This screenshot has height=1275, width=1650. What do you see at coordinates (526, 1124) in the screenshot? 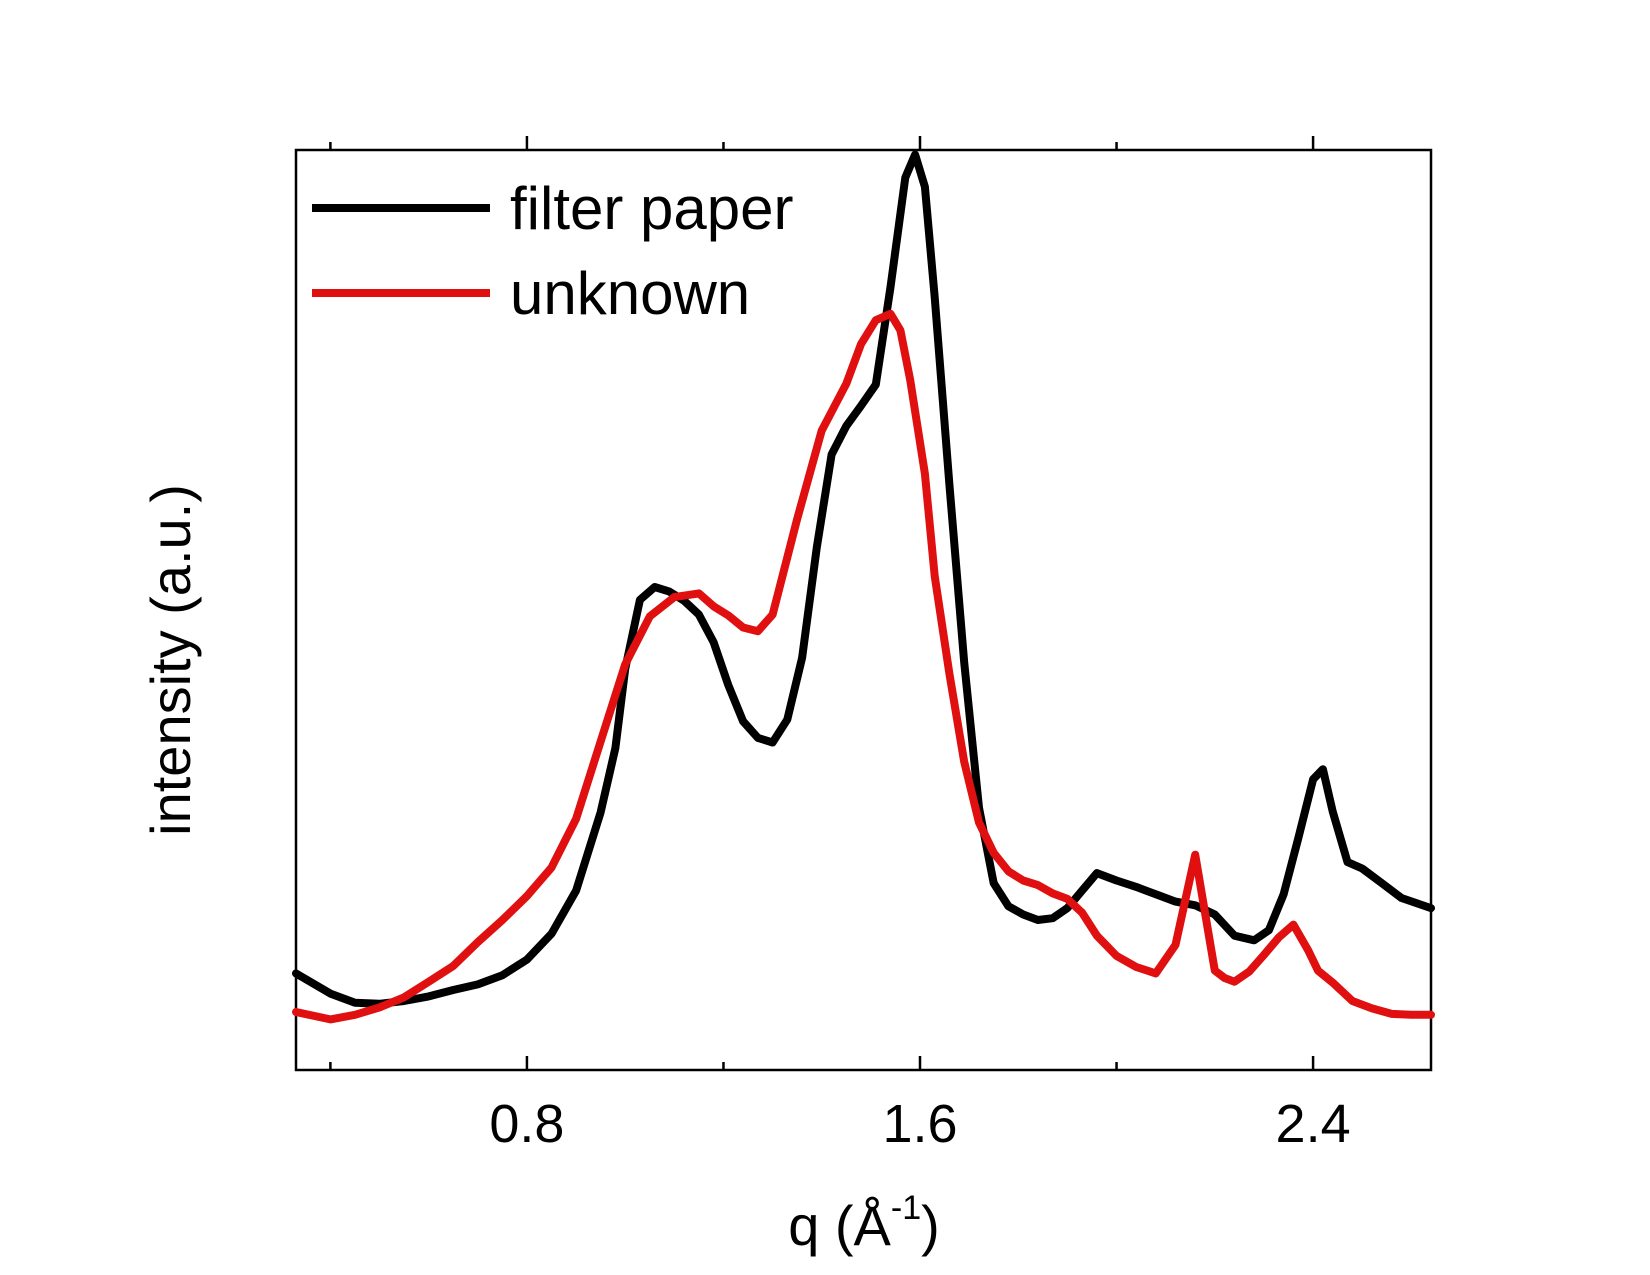
I see `x-tick-label: 0.8` at bounding box center [526, 1124].